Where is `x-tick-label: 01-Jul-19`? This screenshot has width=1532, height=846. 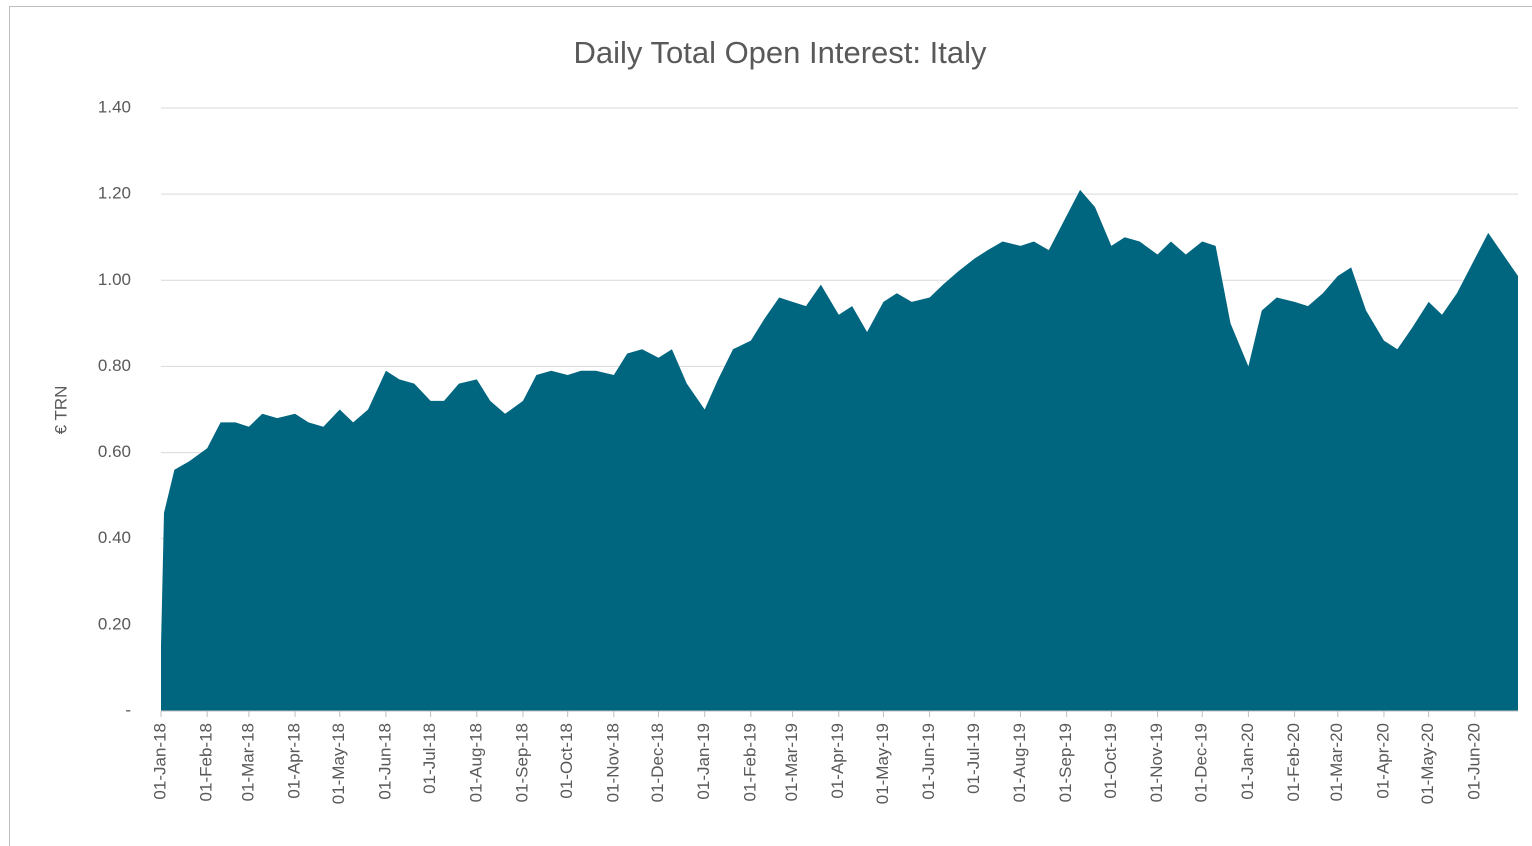
x-tick-label: 01-Jul-19 is located at coordinates (973, 758).